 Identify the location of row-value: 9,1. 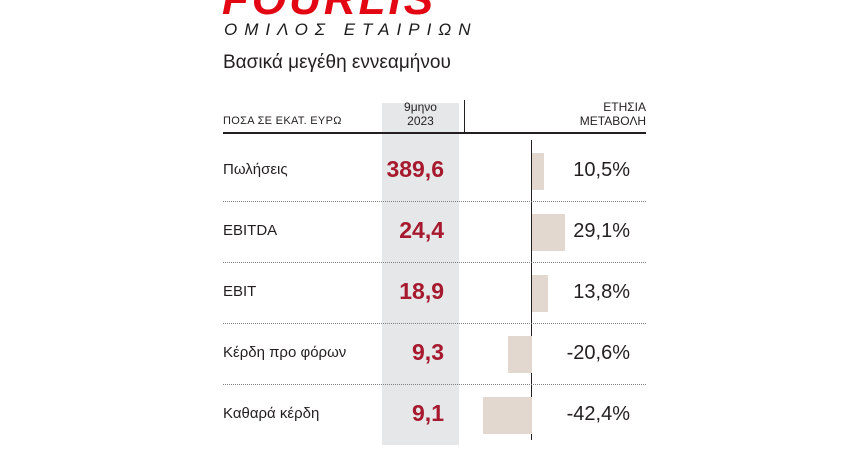
(428, 413).